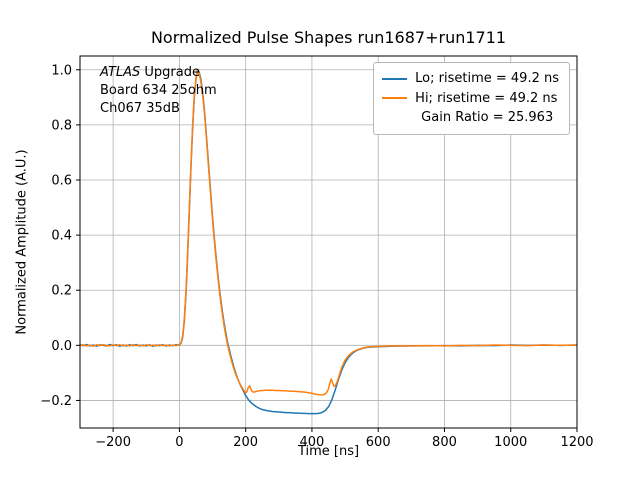  What do you see at coordinates (576, 442) in the screenshot?
I see `x-tick-label: 1200` at bounding box center [576, 442].